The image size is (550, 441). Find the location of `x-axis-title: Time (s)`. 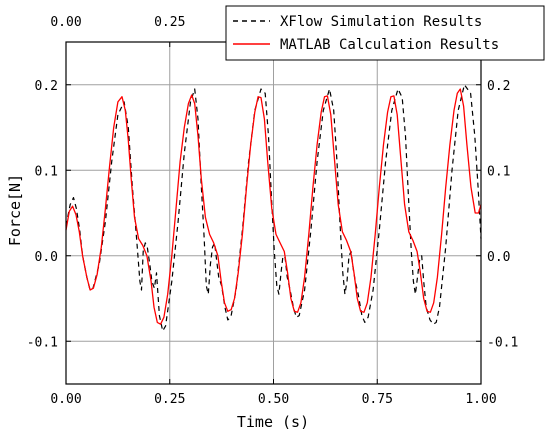

x-axis-title: Time (s) is located at coordinates (273, 422).